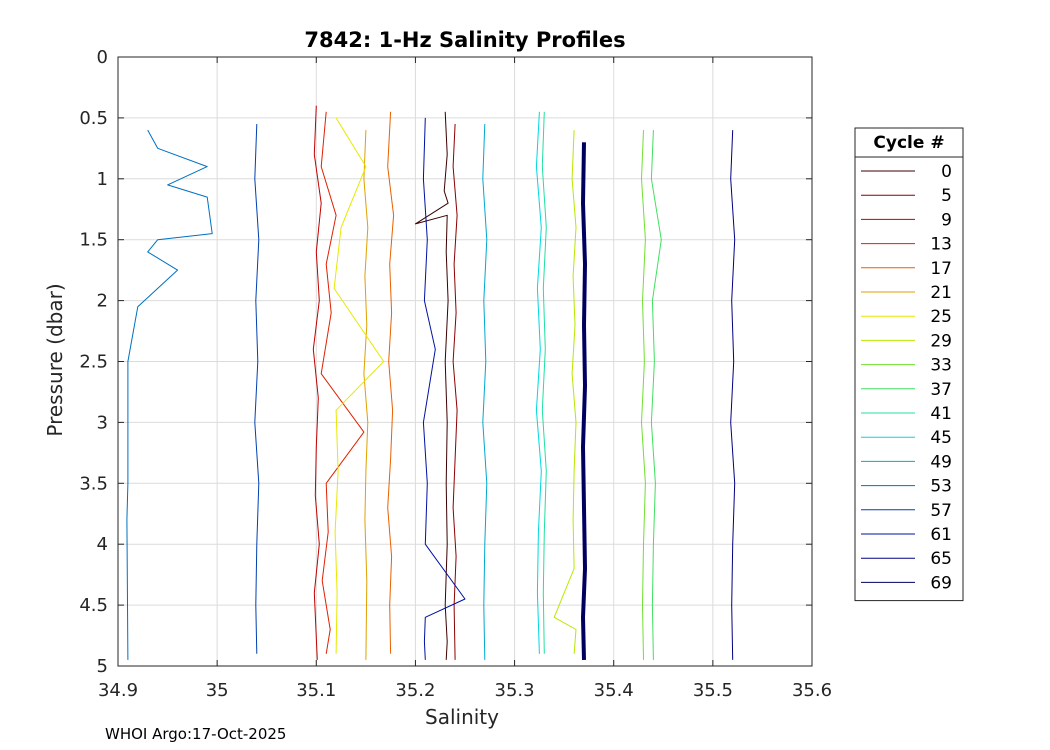 Image resolution: width=1050 pixels, height=750 pixels. Describe the element at coordinates (55, 359) in the screenshot. I see `y-axis-label: Pressure (dbar)` at that location.